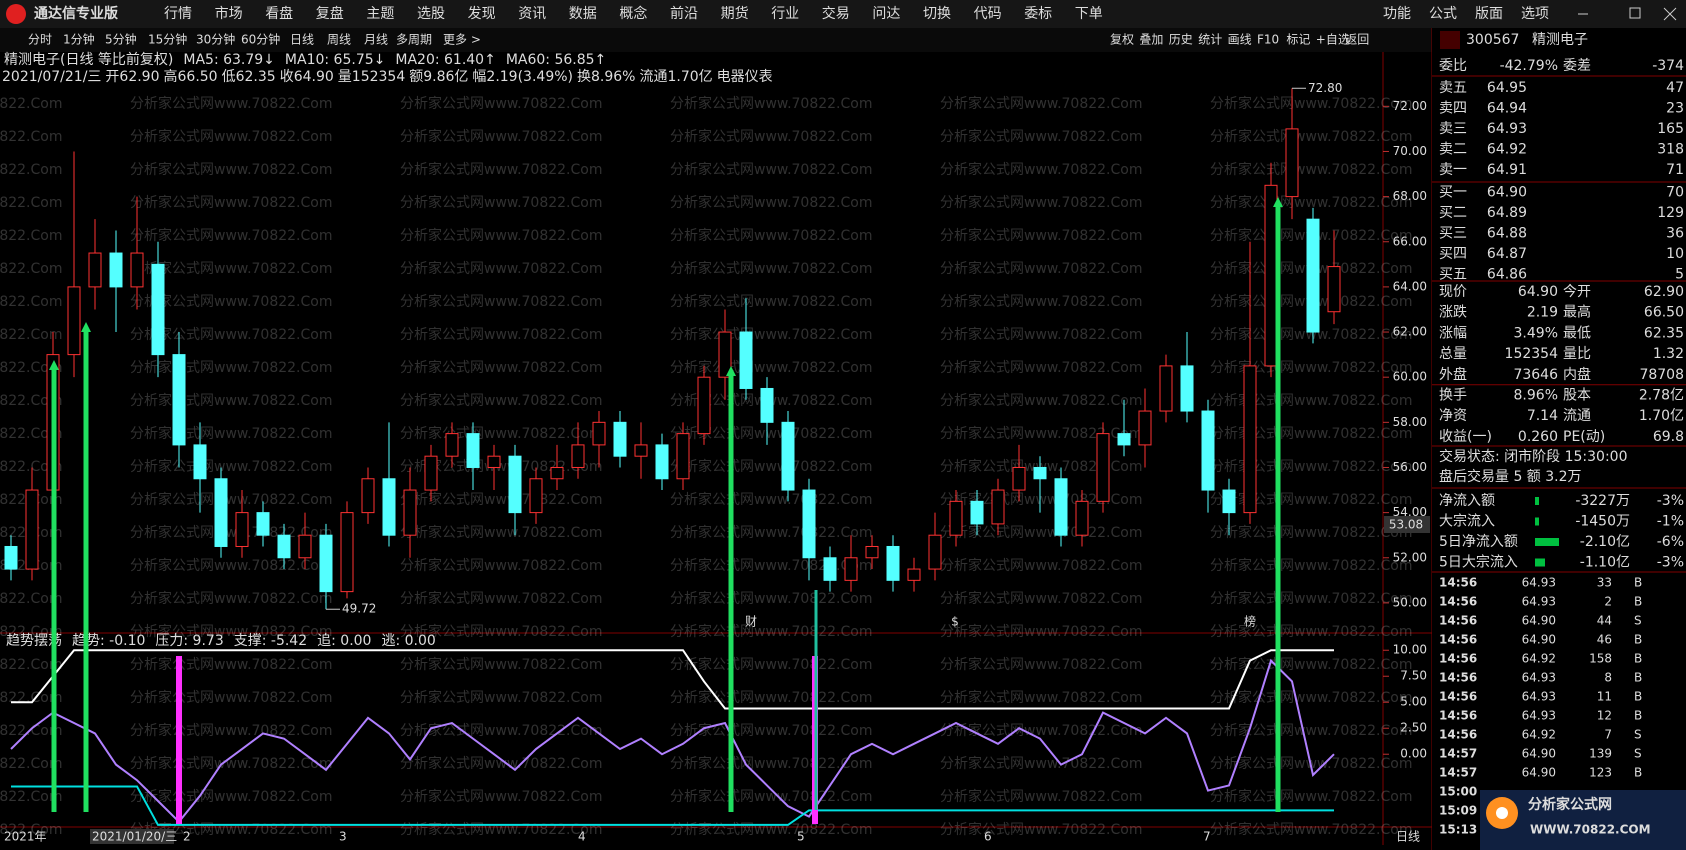  What do you see at coordinates (937, 13) in the screenshot?
I see `menu-item: 切换` at bounding box center [937, 13].